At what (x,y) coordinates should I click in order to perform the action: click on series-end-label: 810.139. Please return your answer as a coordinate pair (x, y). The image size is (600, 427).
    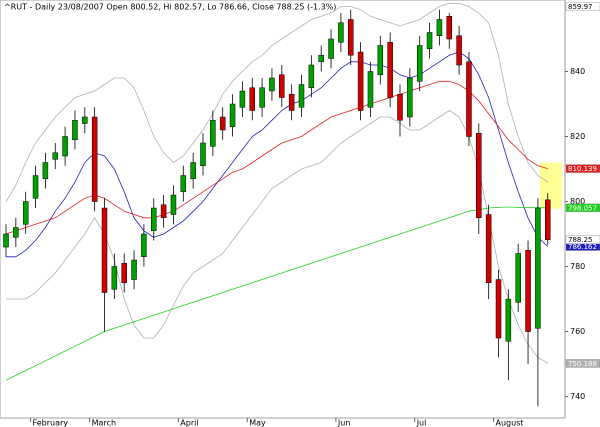
    Looking at the image, I should click on (582, 169).